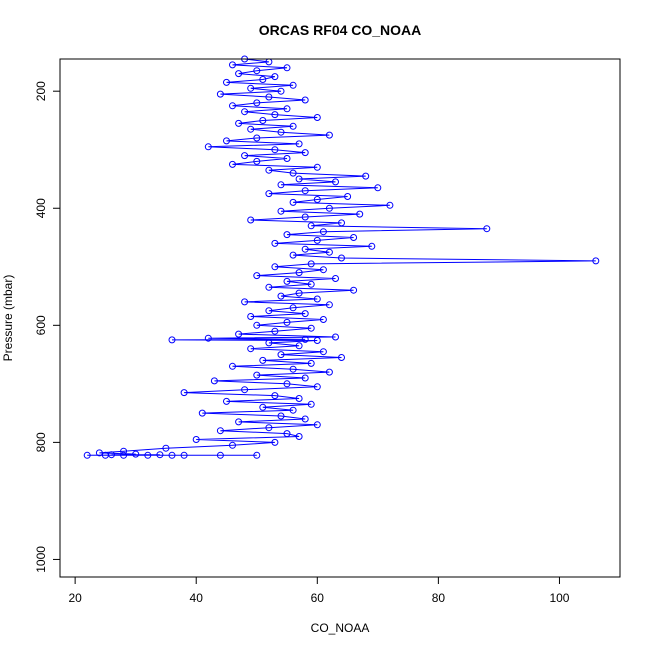 The width and height of the screenshot is (650, 650). What do you see at coordinates (340, 628) in the screenshot?
I see `x-axis-label: CO_NOAA` at bounding box center [340, 628].